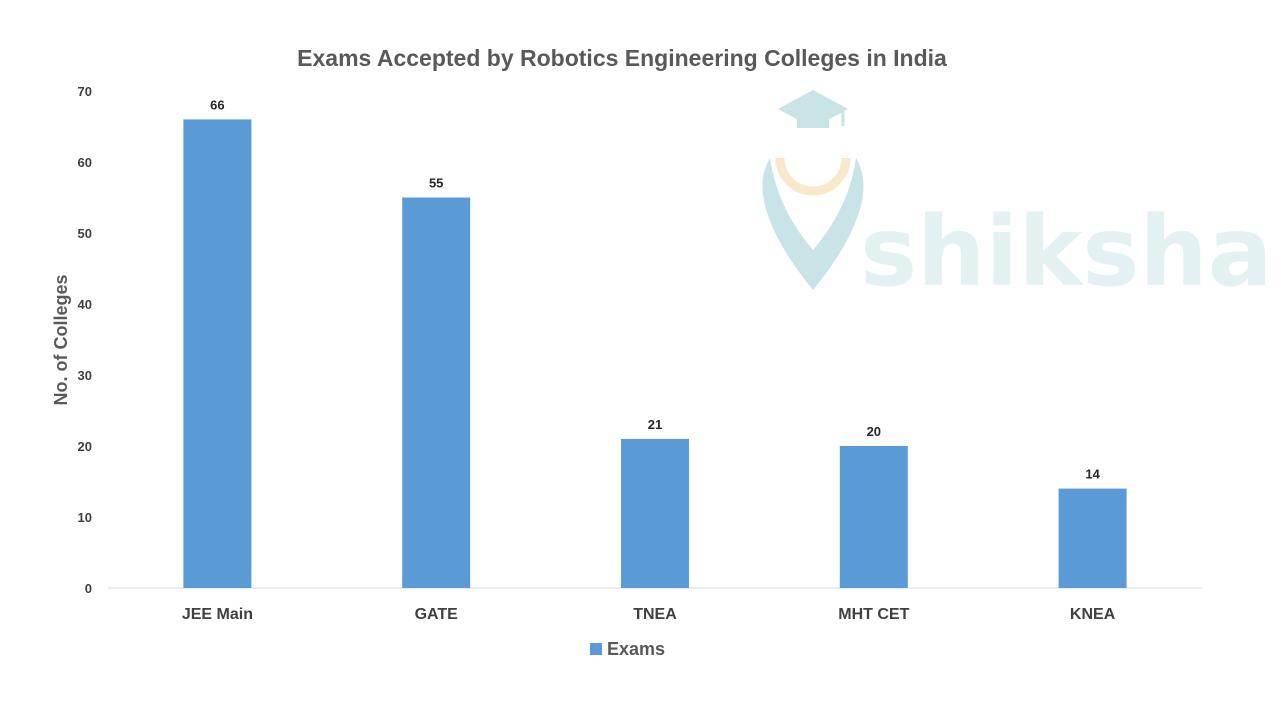 The height and width of the screenshot is (720, 1280). I want to click on bar-value-label: 66, so click(217, 104).